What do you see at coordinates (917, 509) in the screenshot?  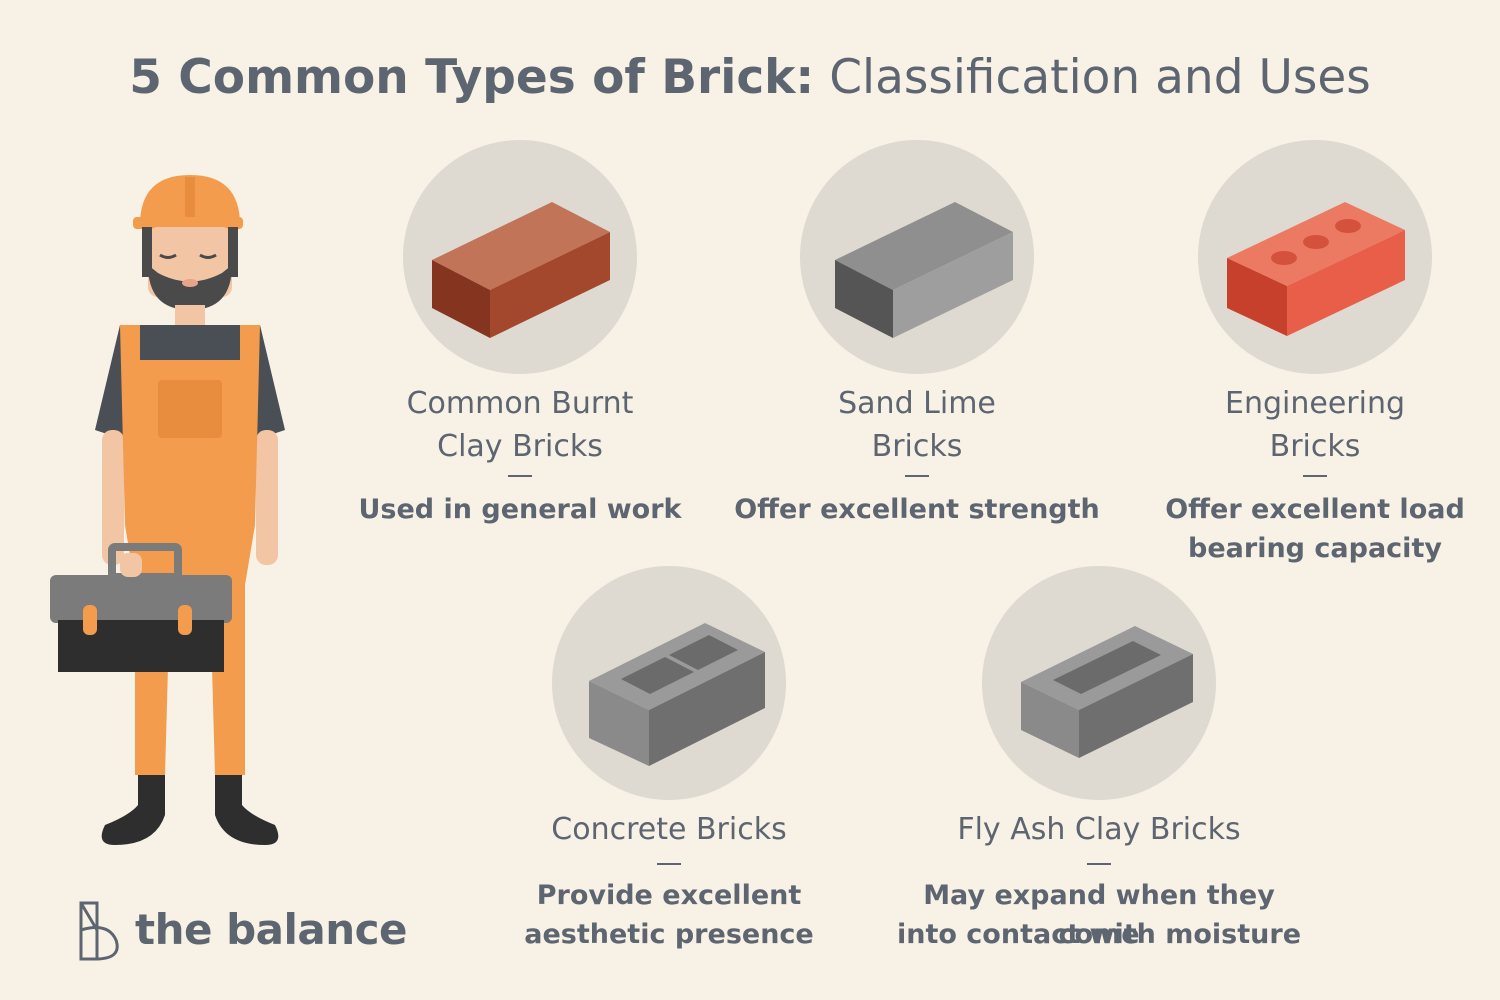 I see `brick-use: Offer excellent strength` at bounding box center [917, 509].